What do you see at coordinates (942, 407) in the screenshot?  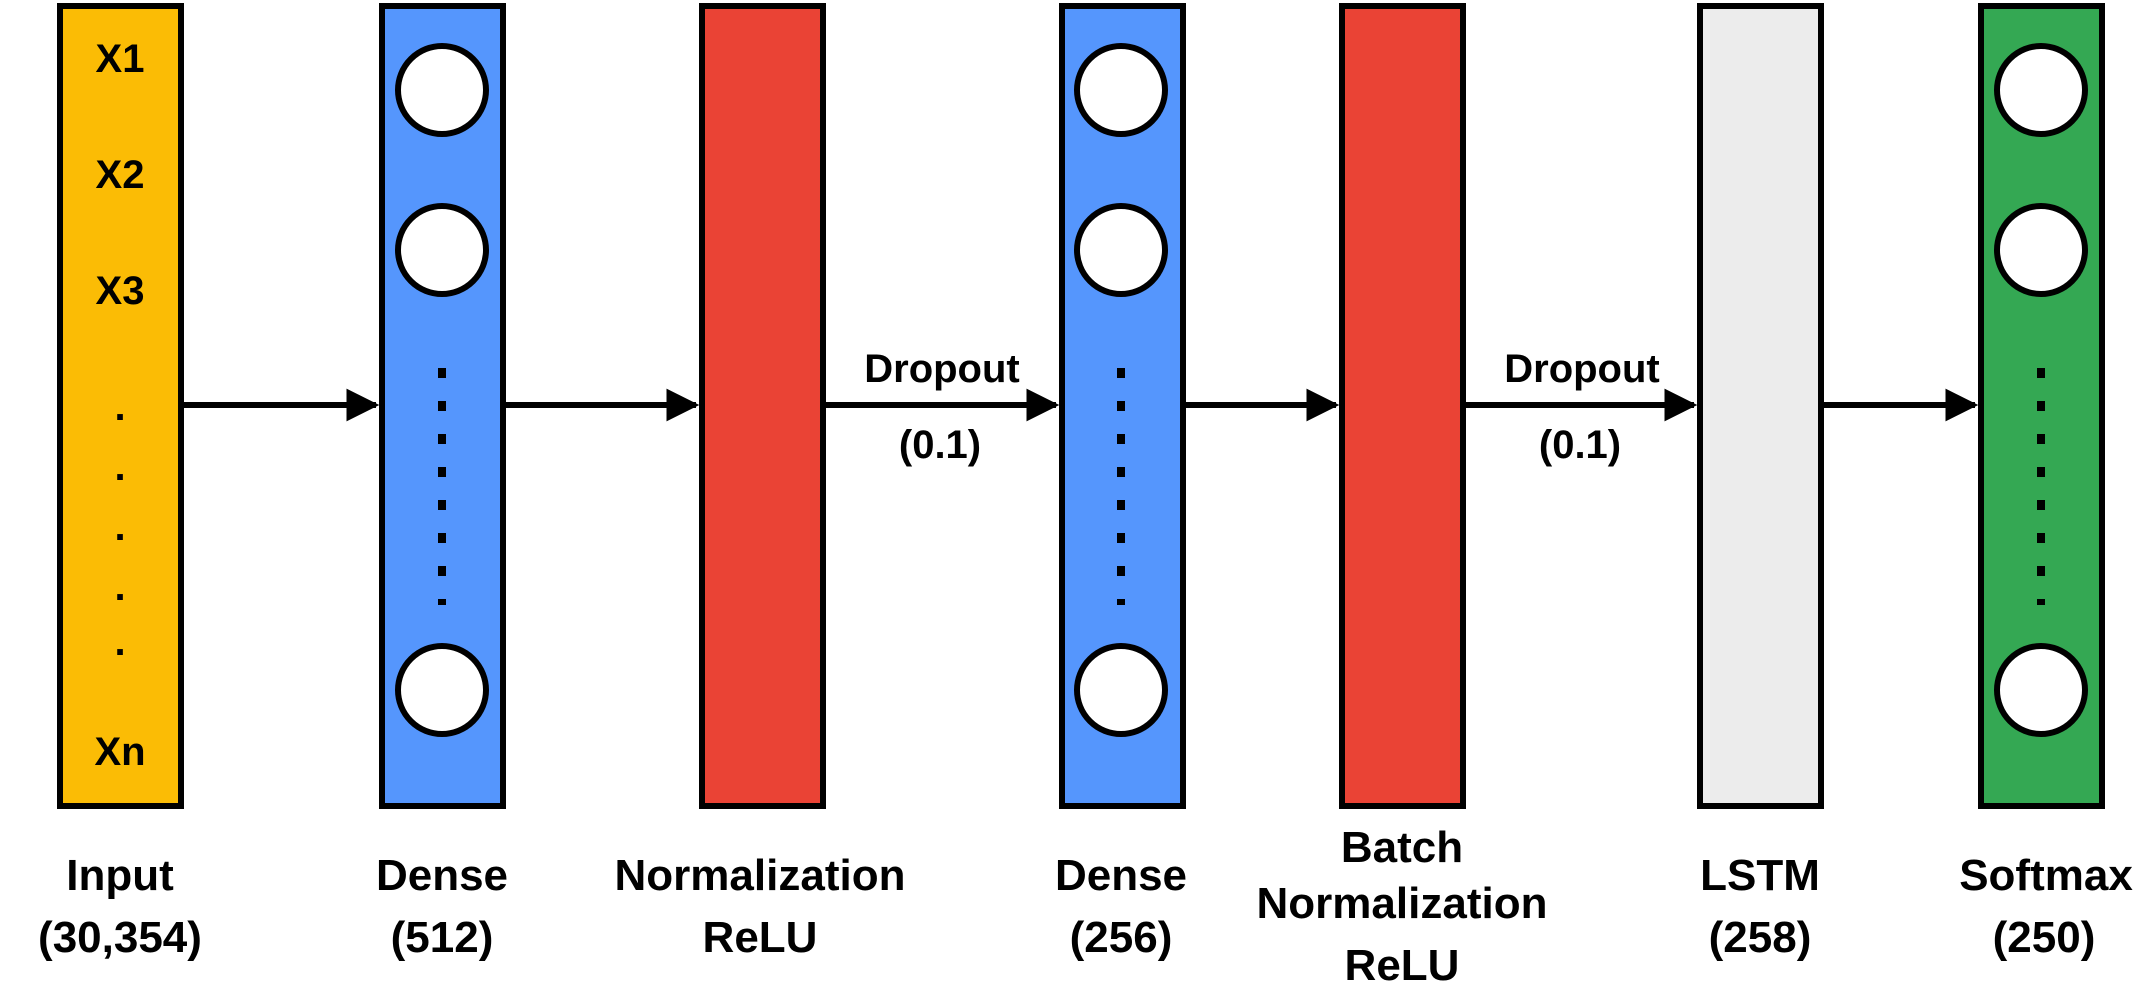 I see `dropout-1: Dropout (0.1)` at bounding box center [942, 407].